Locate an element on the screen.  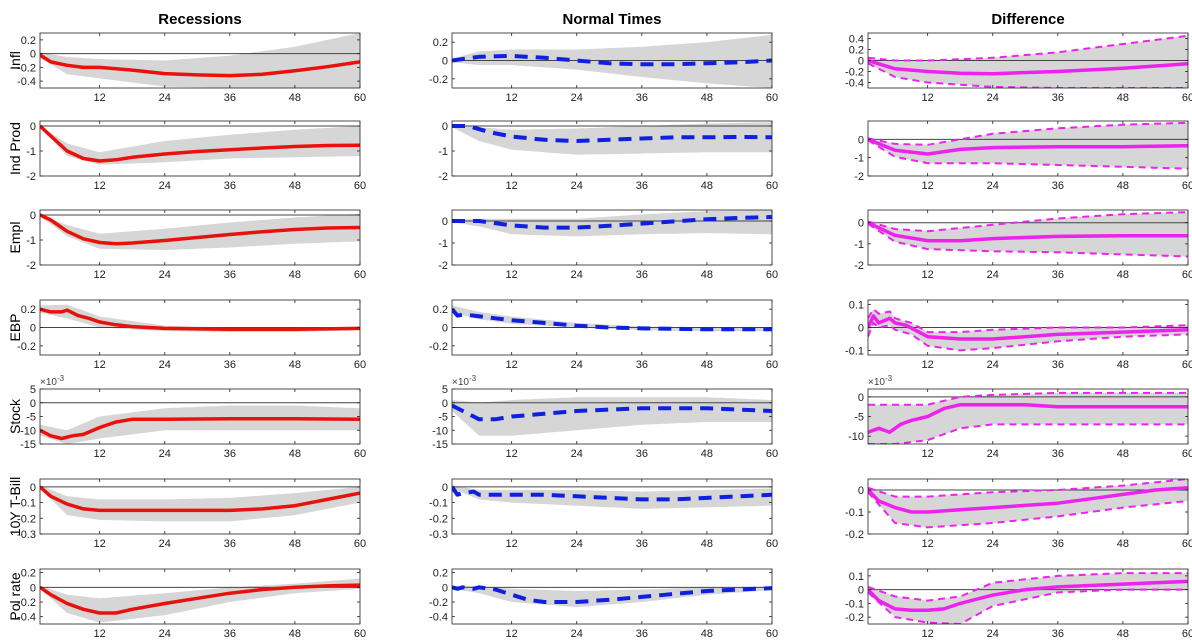
panel-pol-rate-difference: 12 24 36 48 60 -0.2 -0.10 0.1 is located at coordinates (1018, 604).